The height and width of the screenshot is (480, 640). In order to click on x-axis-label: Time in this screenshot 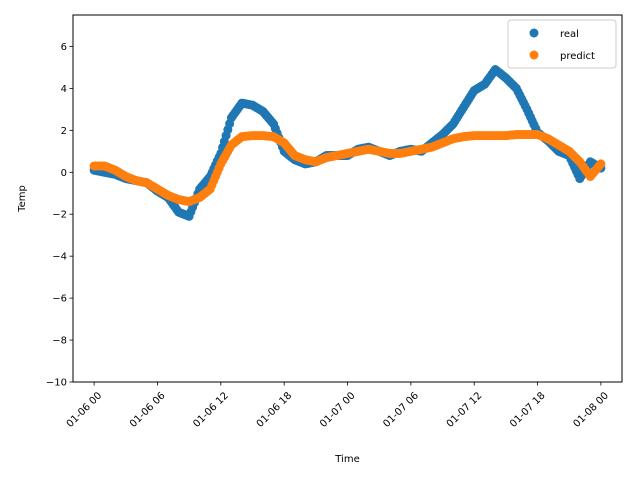, I will do `click(346, 459)`.